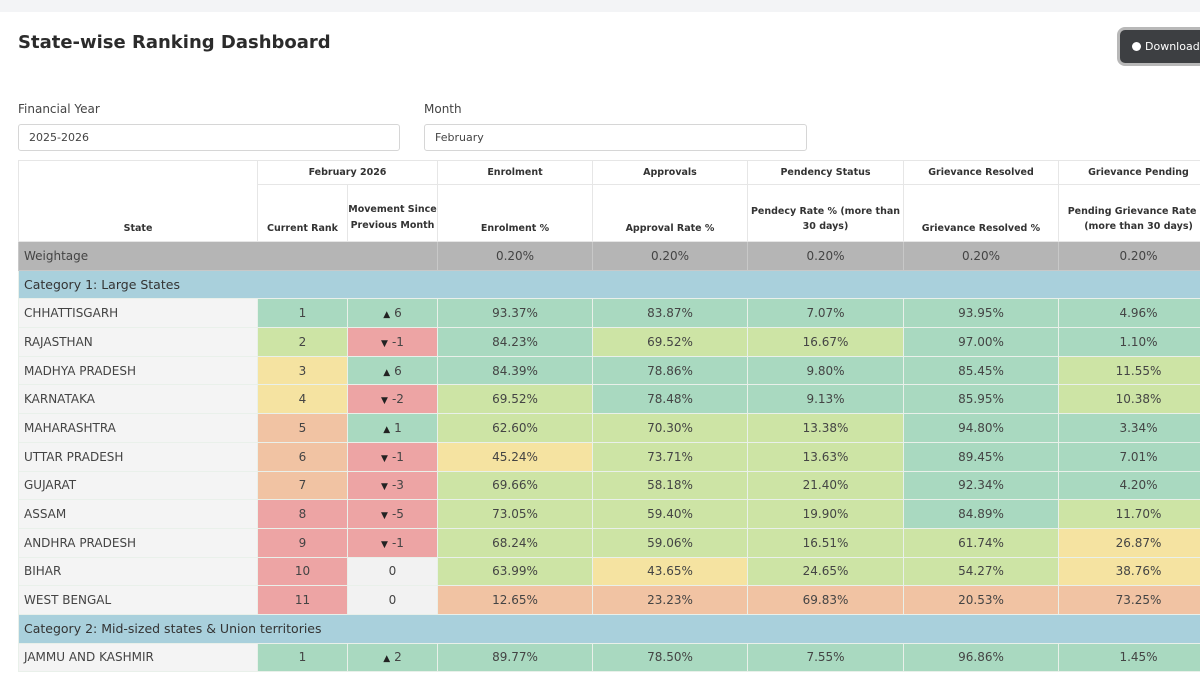 The image size is (1200, 675). Describe the element at coordinates (600, 6) in the screenshot. I see `top-bar` at that location.